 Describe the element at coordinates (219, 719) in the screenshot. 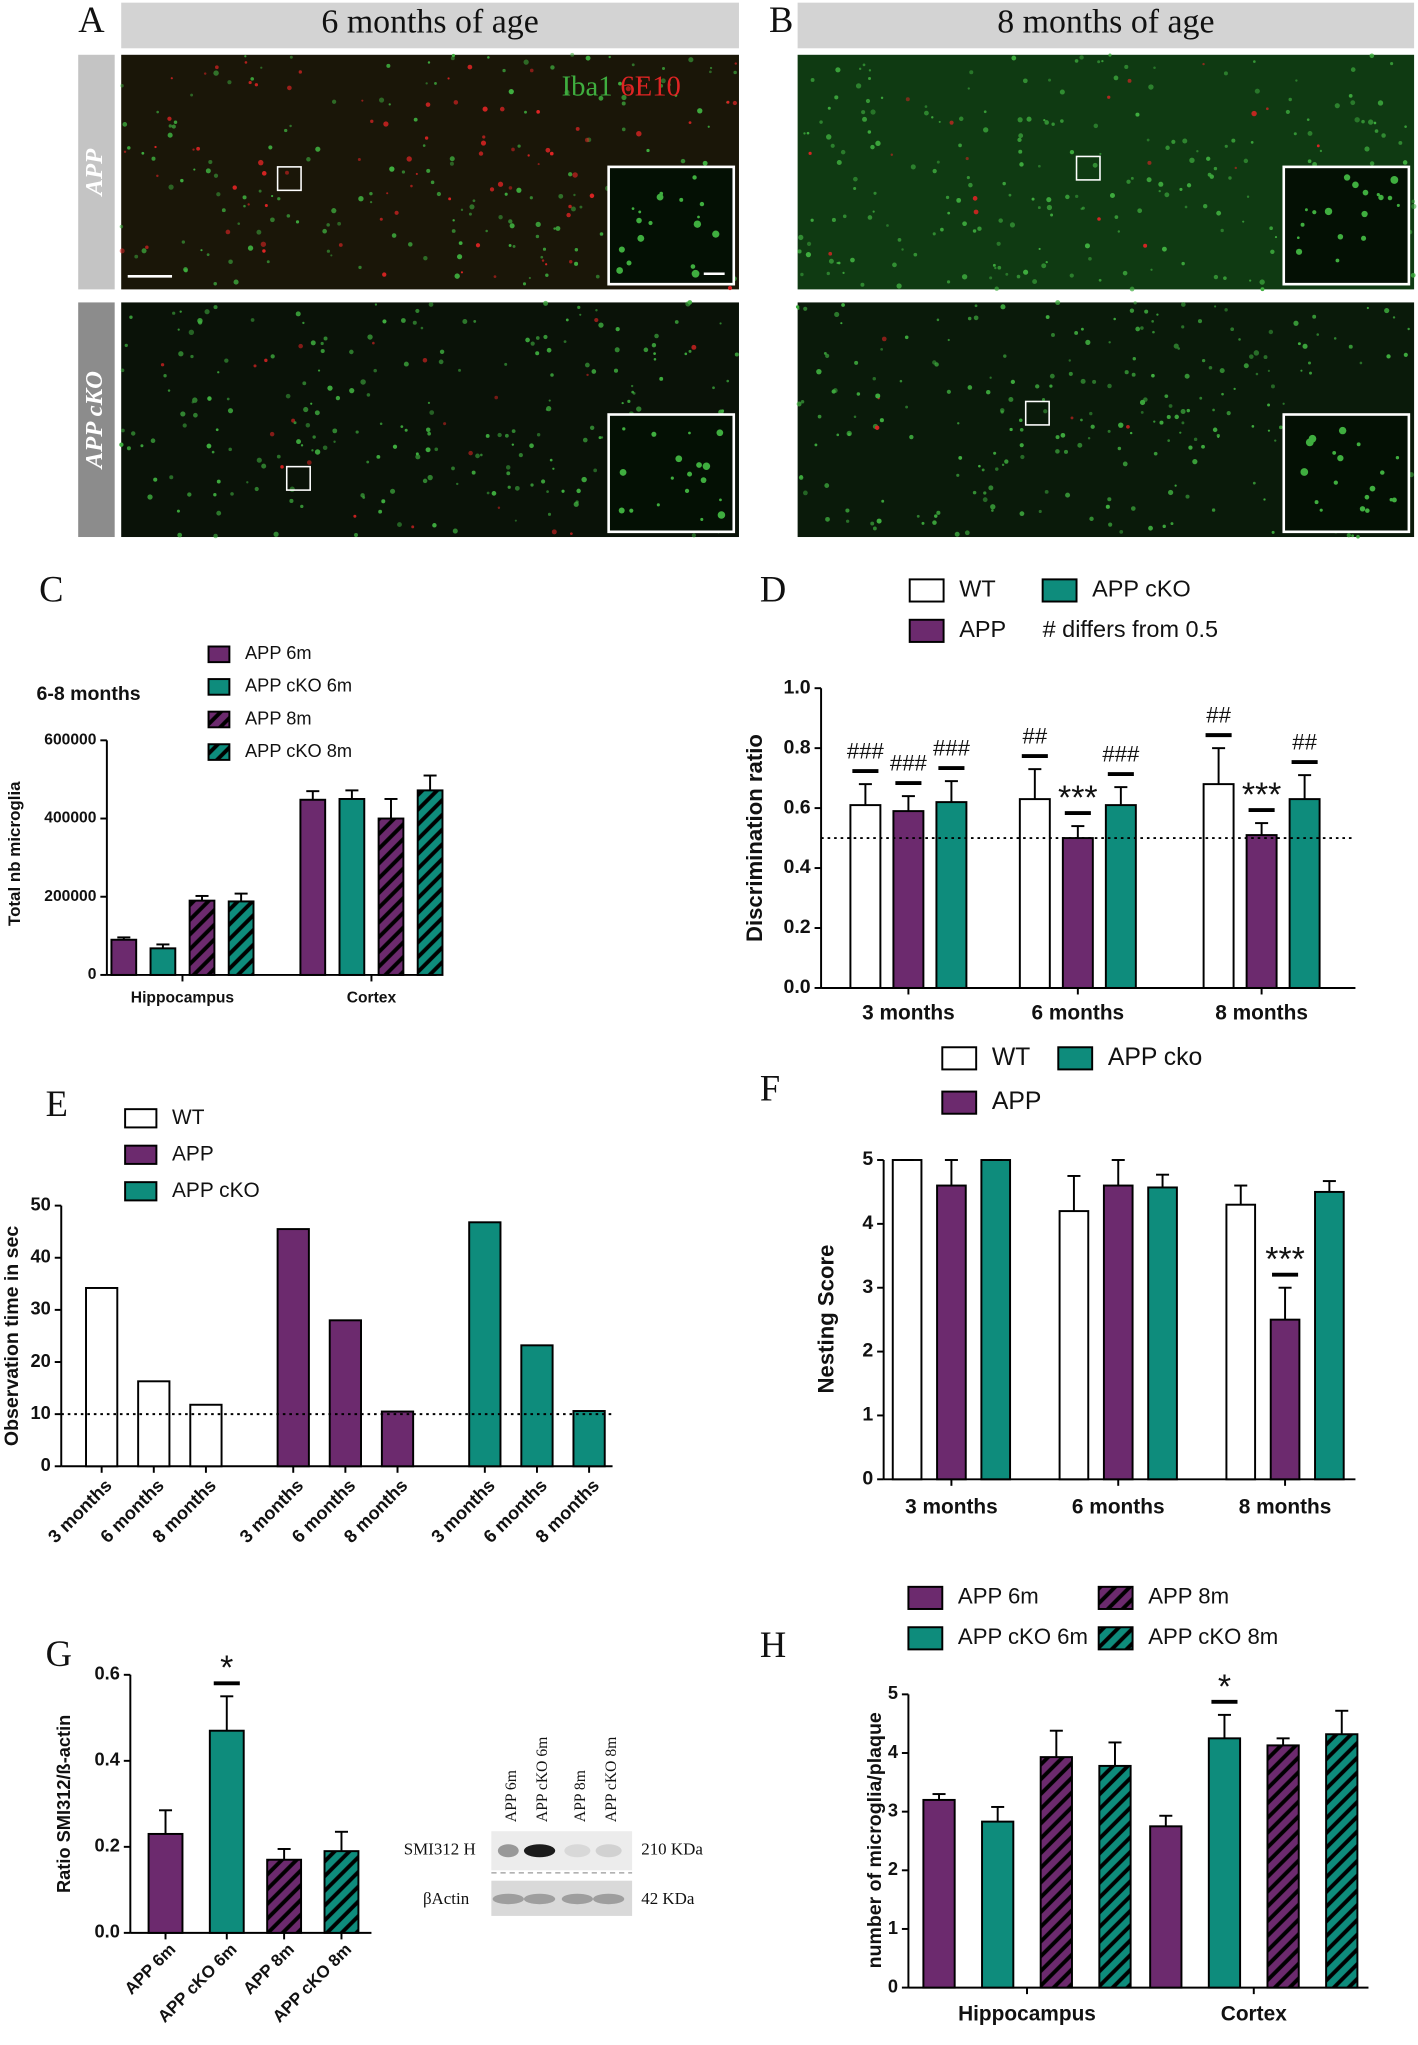

I see `legend-swatch` at that location.